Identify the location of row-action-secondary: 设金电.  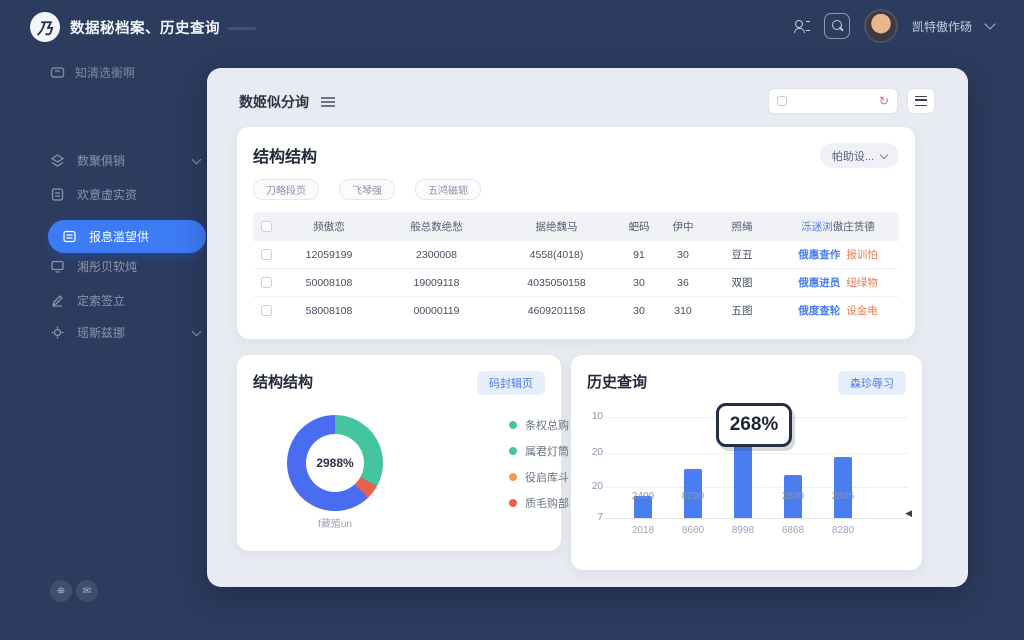
(862, 311).